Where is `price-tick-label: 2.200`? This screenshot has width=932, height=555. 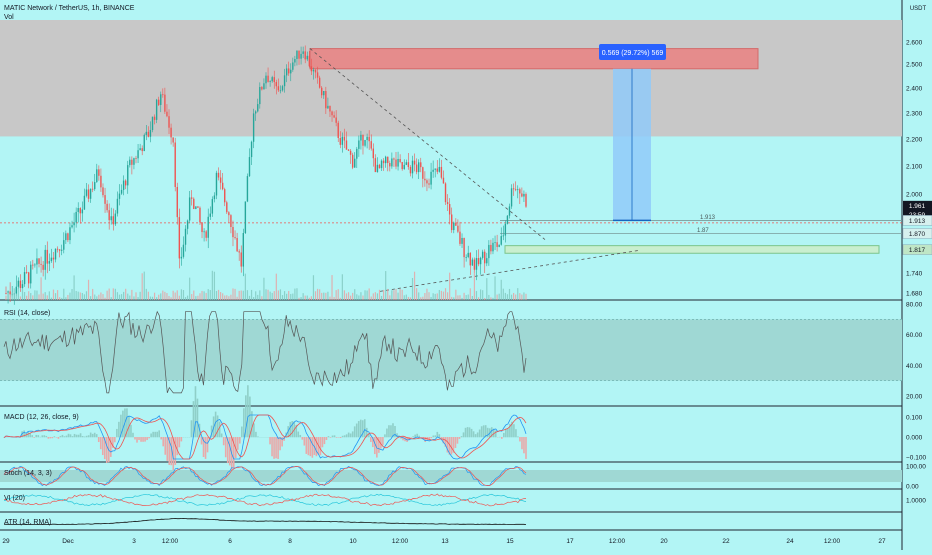
price-tick-label: 2.200 is located at coordinates (914, 140).